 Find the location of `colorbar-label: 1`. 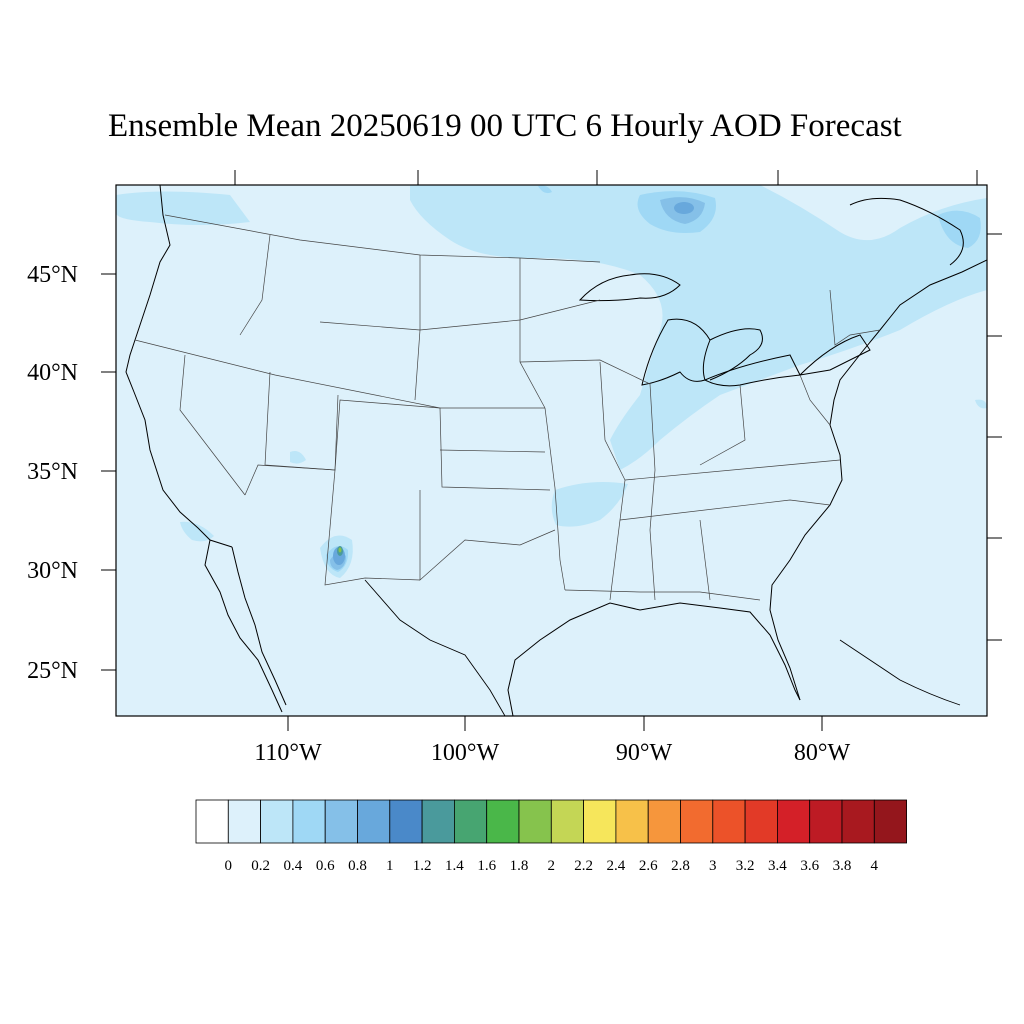

colorbar-label: 1 is located at coordinates (390, 866).